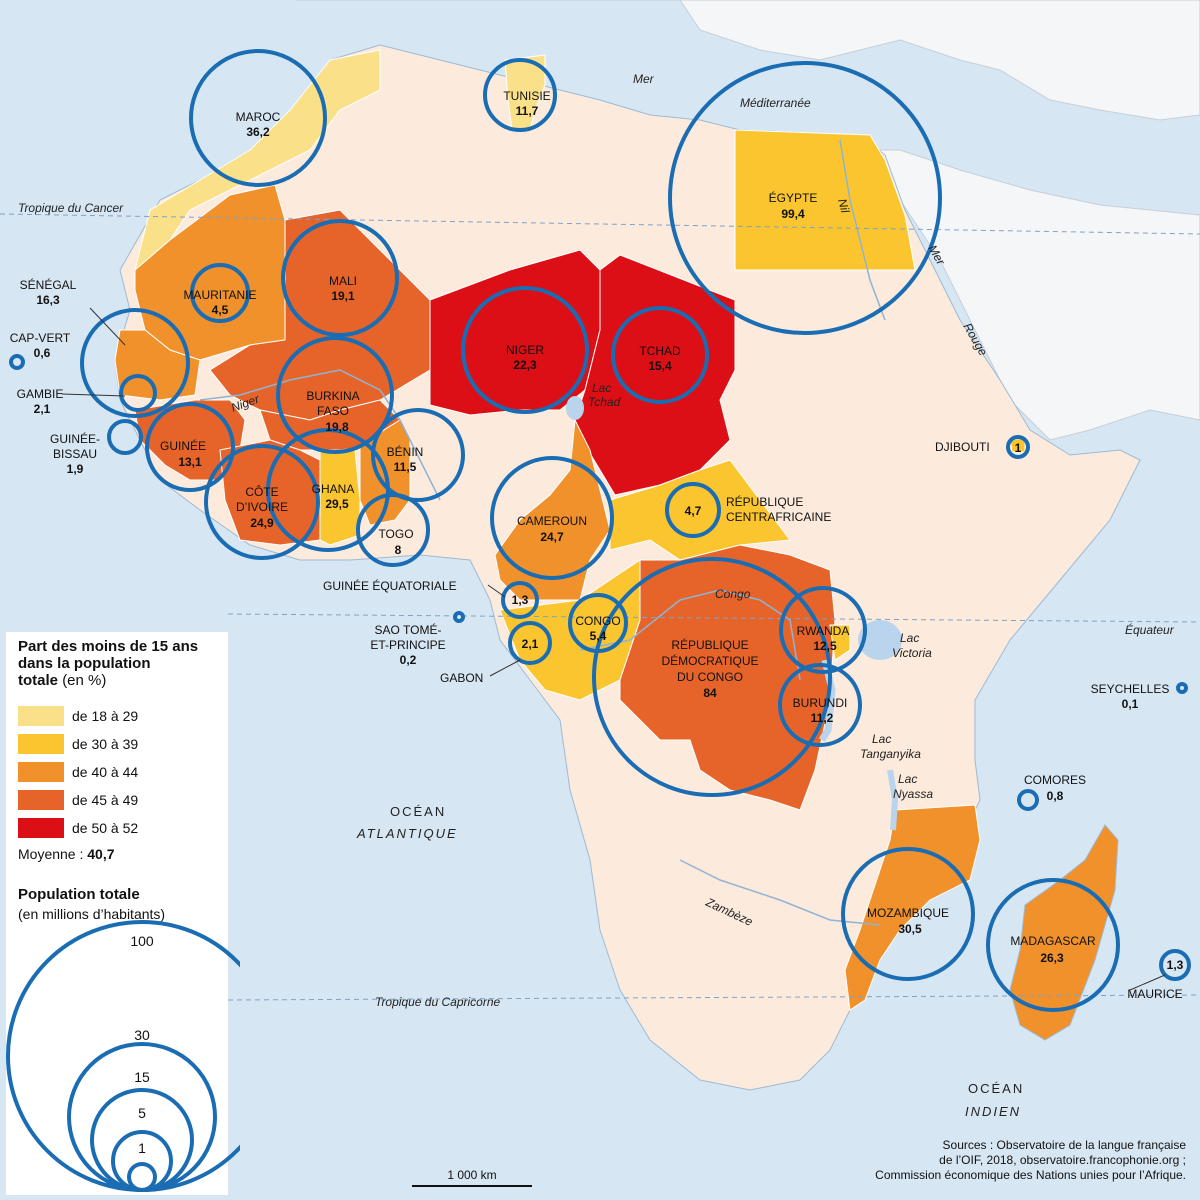  Describe the element at coordinates (42, 353) in the screenshot. I see `value-cap-vert: 0,6` at that location.